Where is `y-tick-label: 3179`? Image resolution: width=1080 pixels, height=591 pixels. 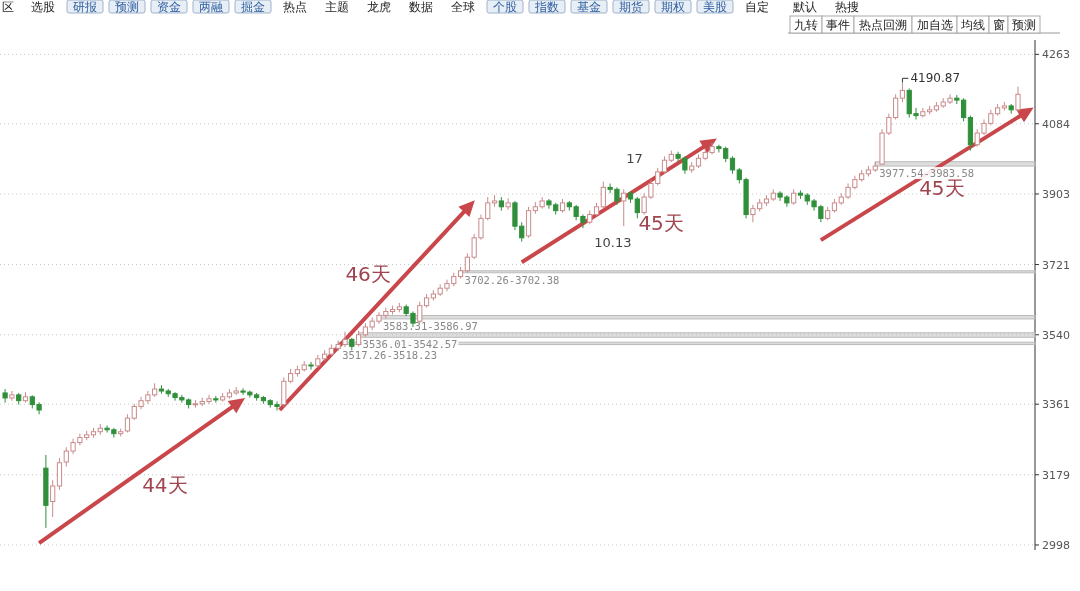 y-tick-label: 3179 is located at coordinates (1056, 475).